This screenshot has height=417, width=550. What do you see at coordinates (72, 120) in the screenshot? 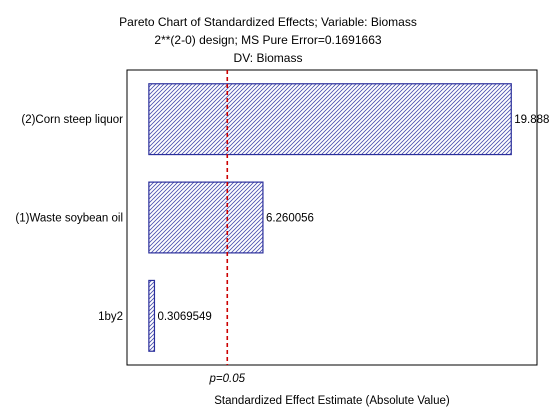
I see `category-label-0: (2)Corn steep liquor` at bounding box center [72, 120].